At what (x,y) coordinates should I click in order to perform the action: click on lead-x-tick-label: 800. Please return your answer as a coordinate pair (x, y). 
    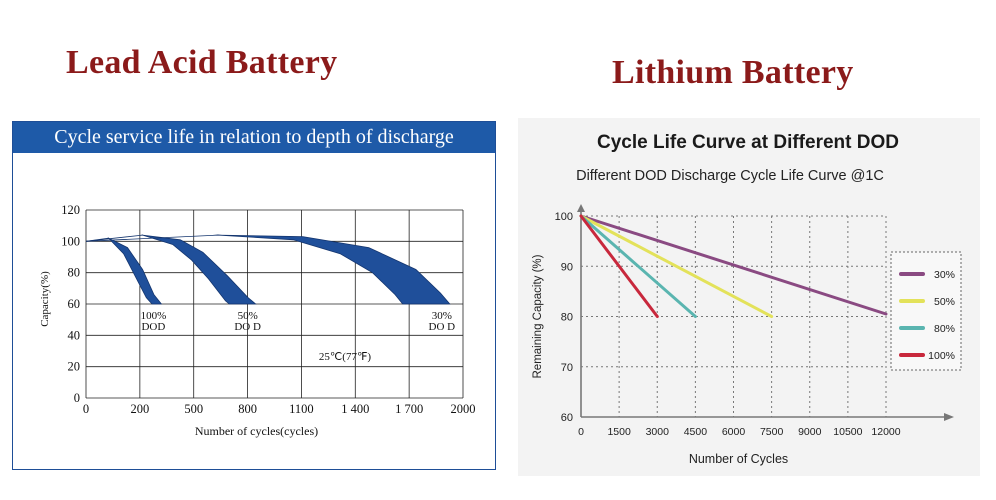
    Looking at the image, I should click on (247, 409).